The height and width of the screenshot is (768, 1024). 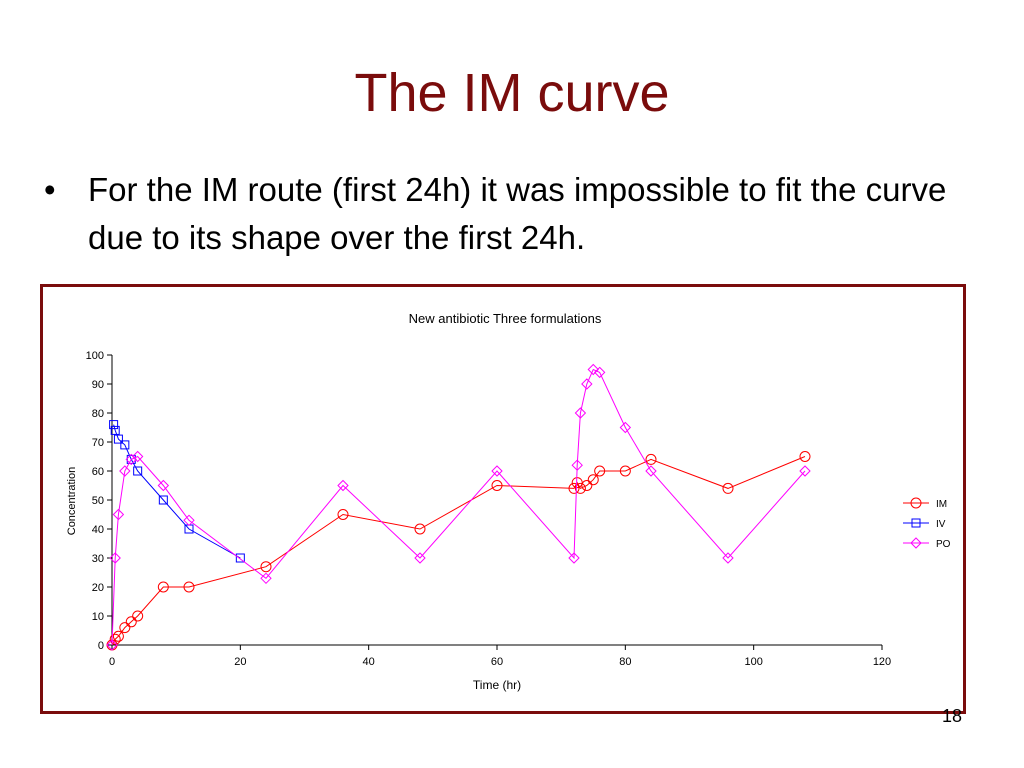 What do you see at coordinates (98, 617) in the screenshot?
I see `y-tick-label: 10` at bounding box center [98, 617].